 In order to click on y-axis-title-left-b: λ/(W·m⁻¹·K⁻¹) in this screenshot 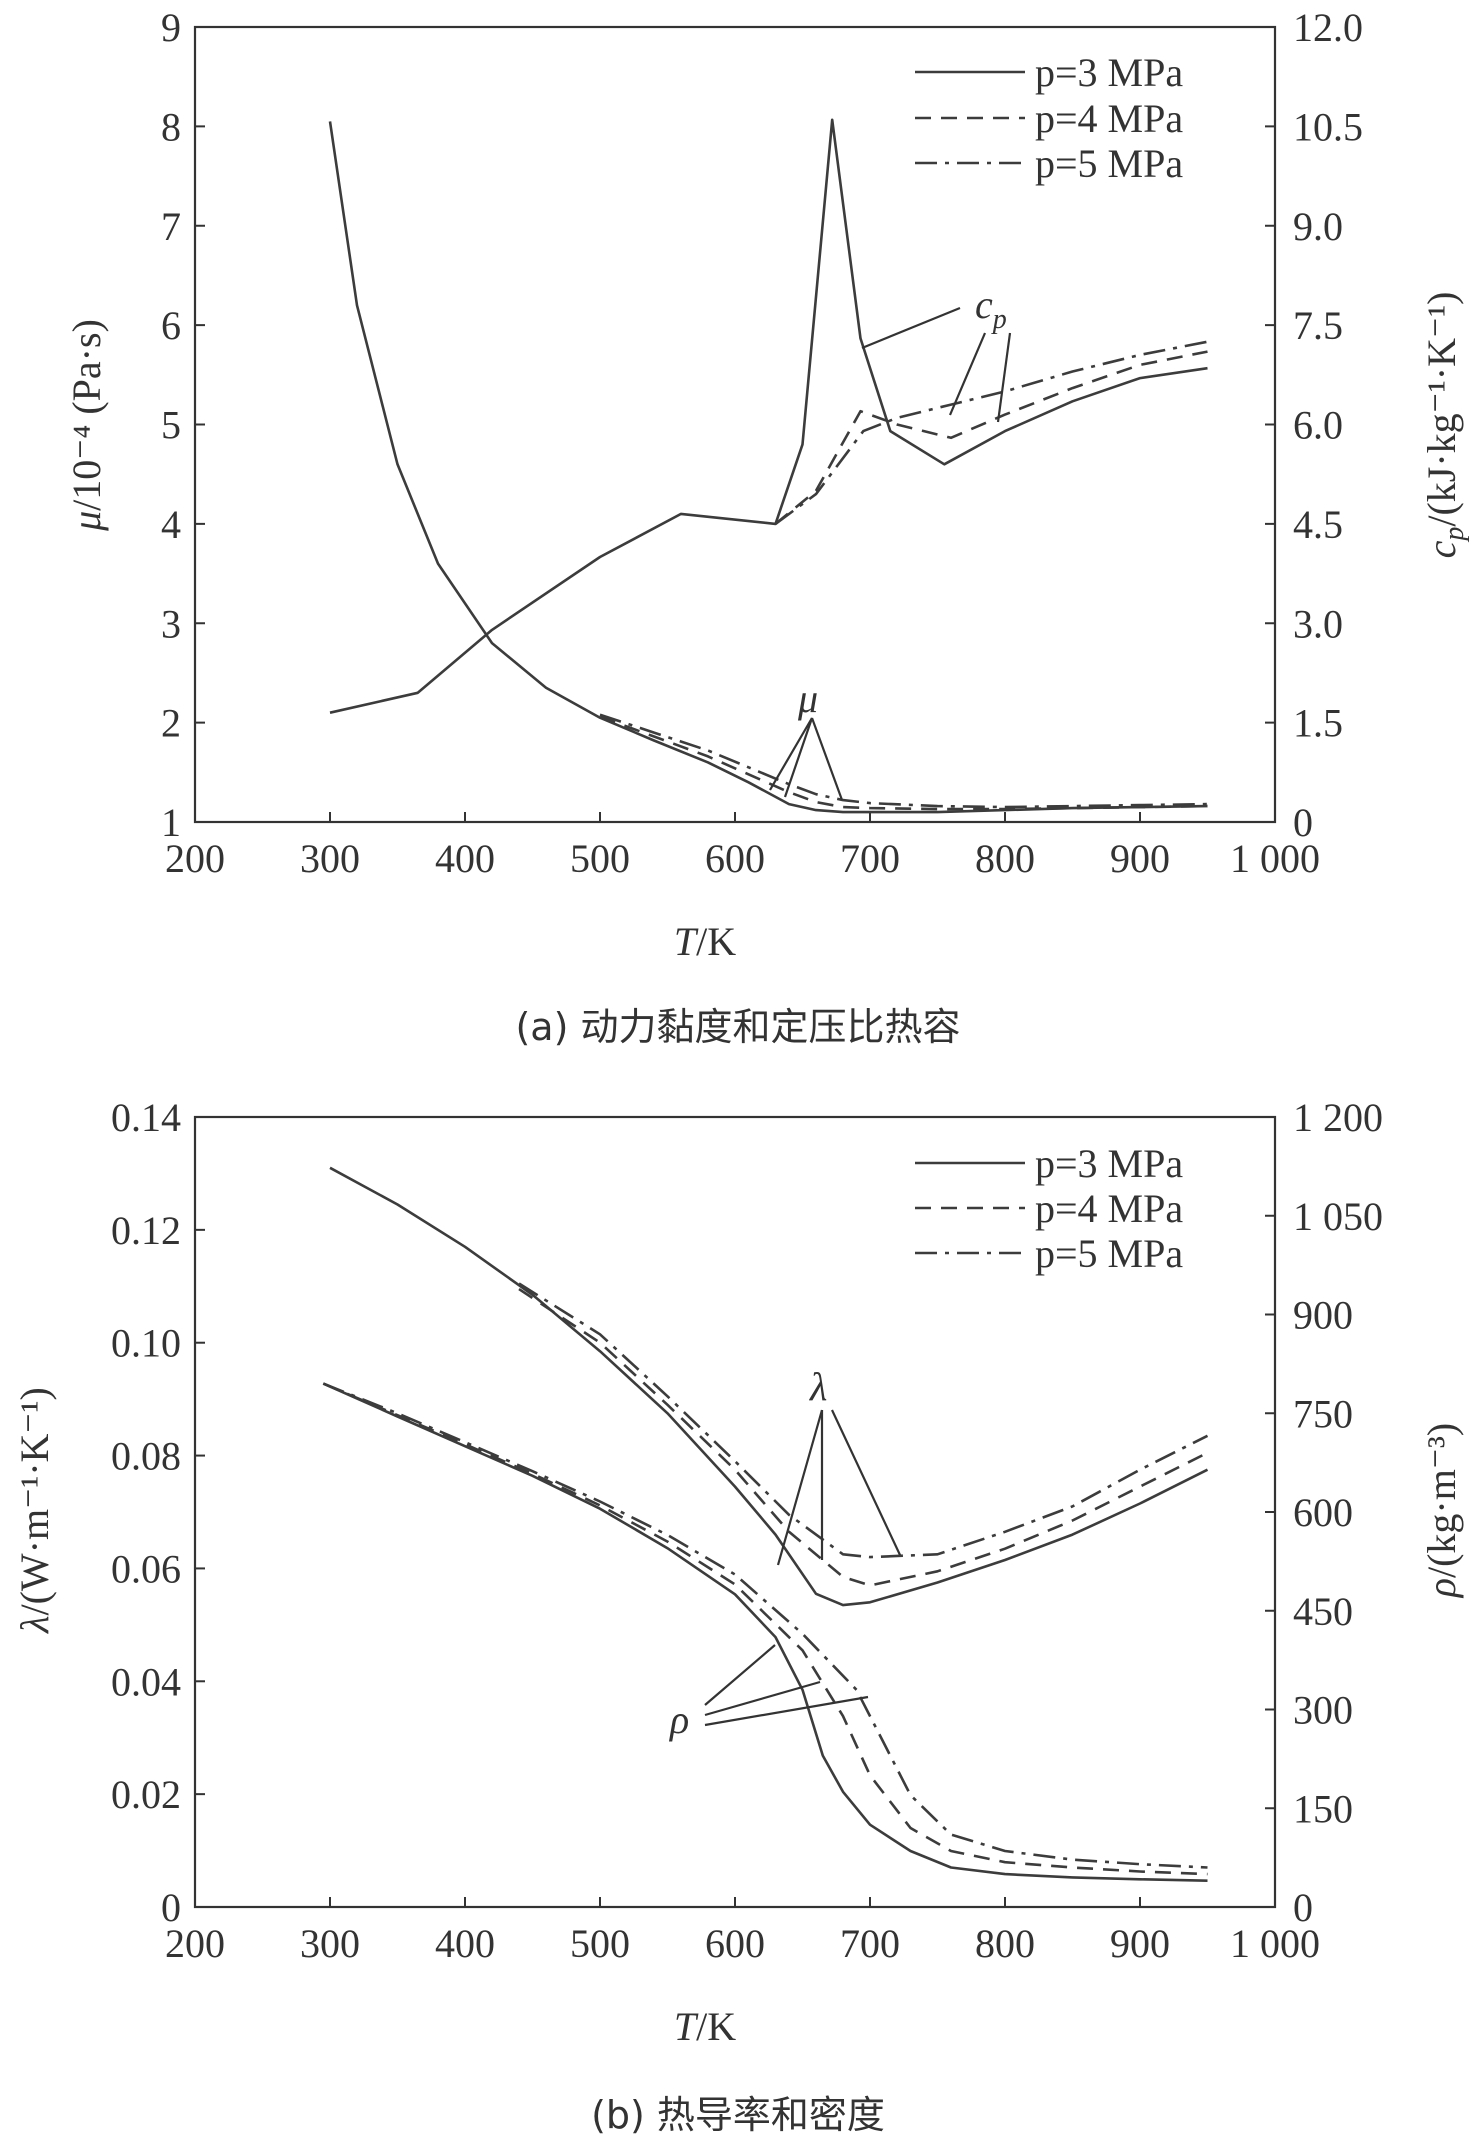, I will do `click(34, 1510)`.